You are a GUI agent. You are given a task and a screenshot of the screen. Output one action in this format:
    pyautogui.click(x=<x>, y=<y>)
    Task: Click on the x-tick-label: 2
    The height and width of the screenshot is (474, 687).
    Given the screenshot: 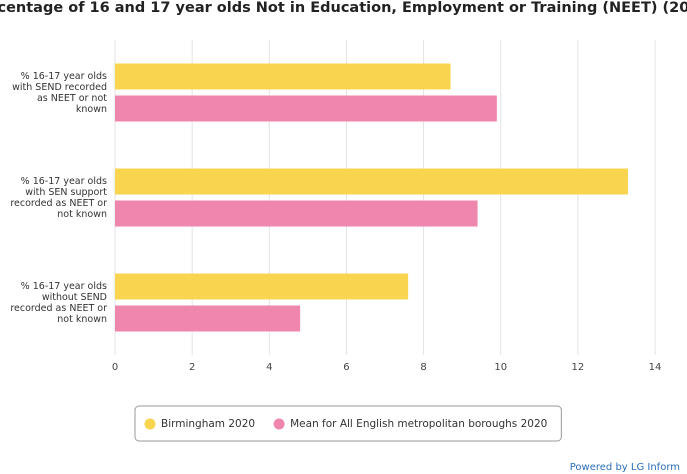 What is the action you would take?
    pyautogui.click(x=192, y=367)
    